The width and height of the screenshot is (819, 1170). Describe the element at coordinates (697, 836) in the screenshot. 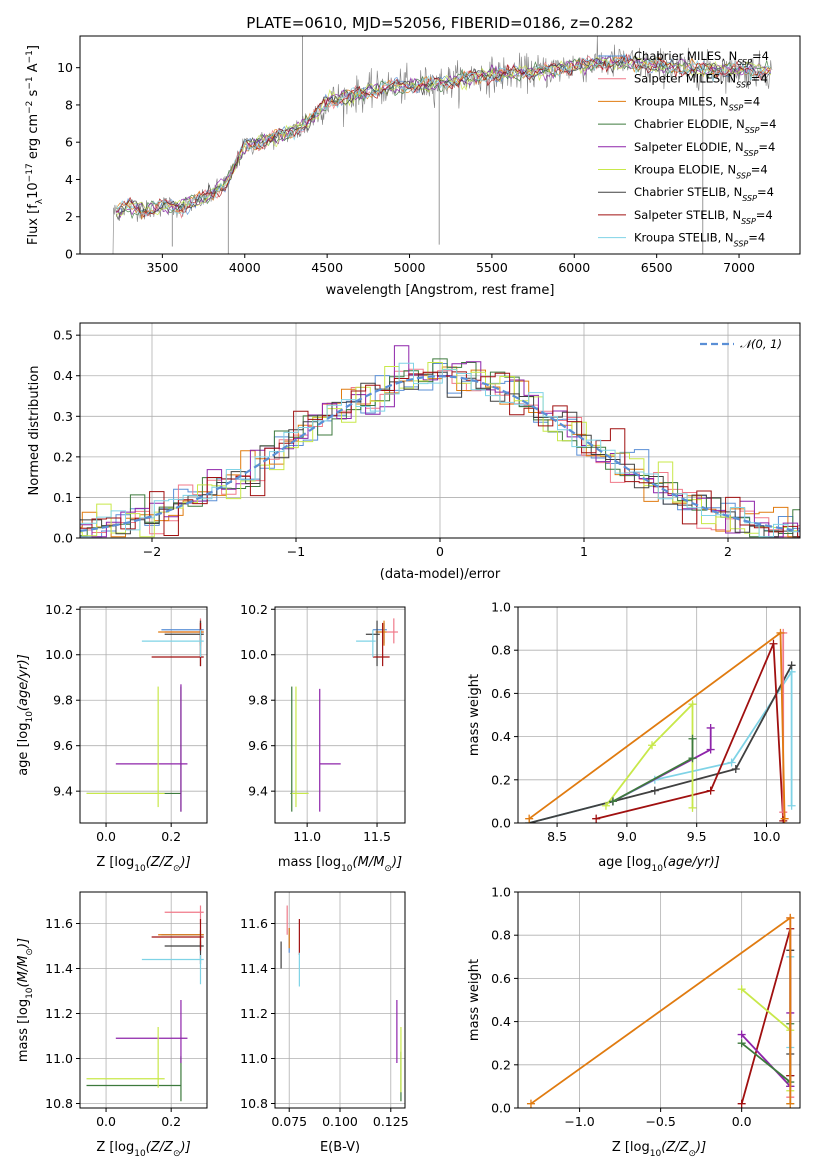

I see `x-tick-label: 9.5` at that location.